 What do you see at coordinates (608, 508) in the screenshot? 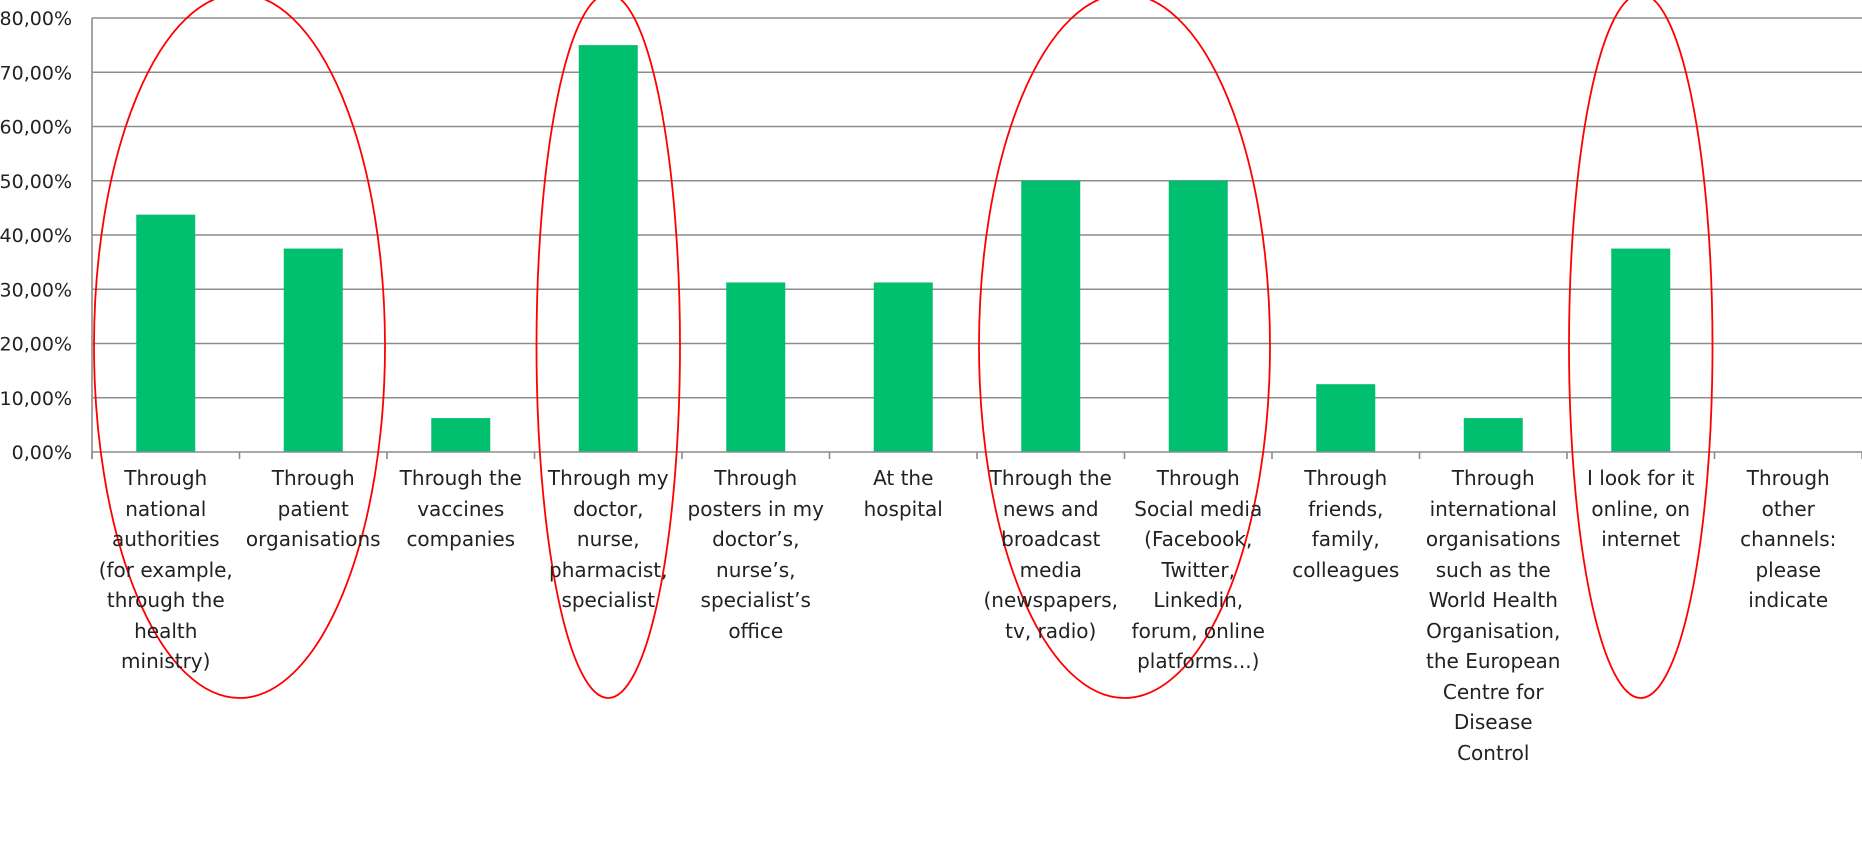
I see `category-label-line: doctor,` at bounding box center [608, 508].